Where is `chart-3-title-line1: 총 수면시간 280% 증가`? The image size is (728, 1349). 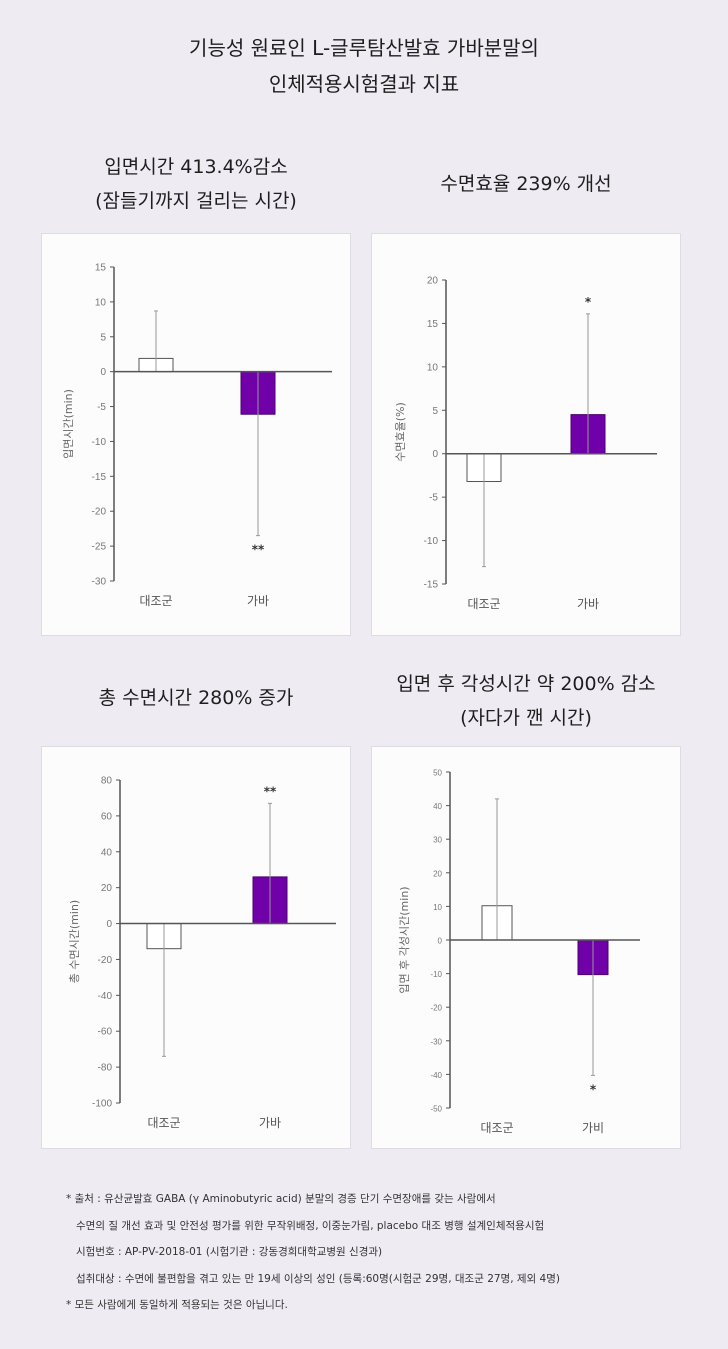 chart-3-title-line1: 총 수면시간 280% 증가 is located at coordinates (196, 698).